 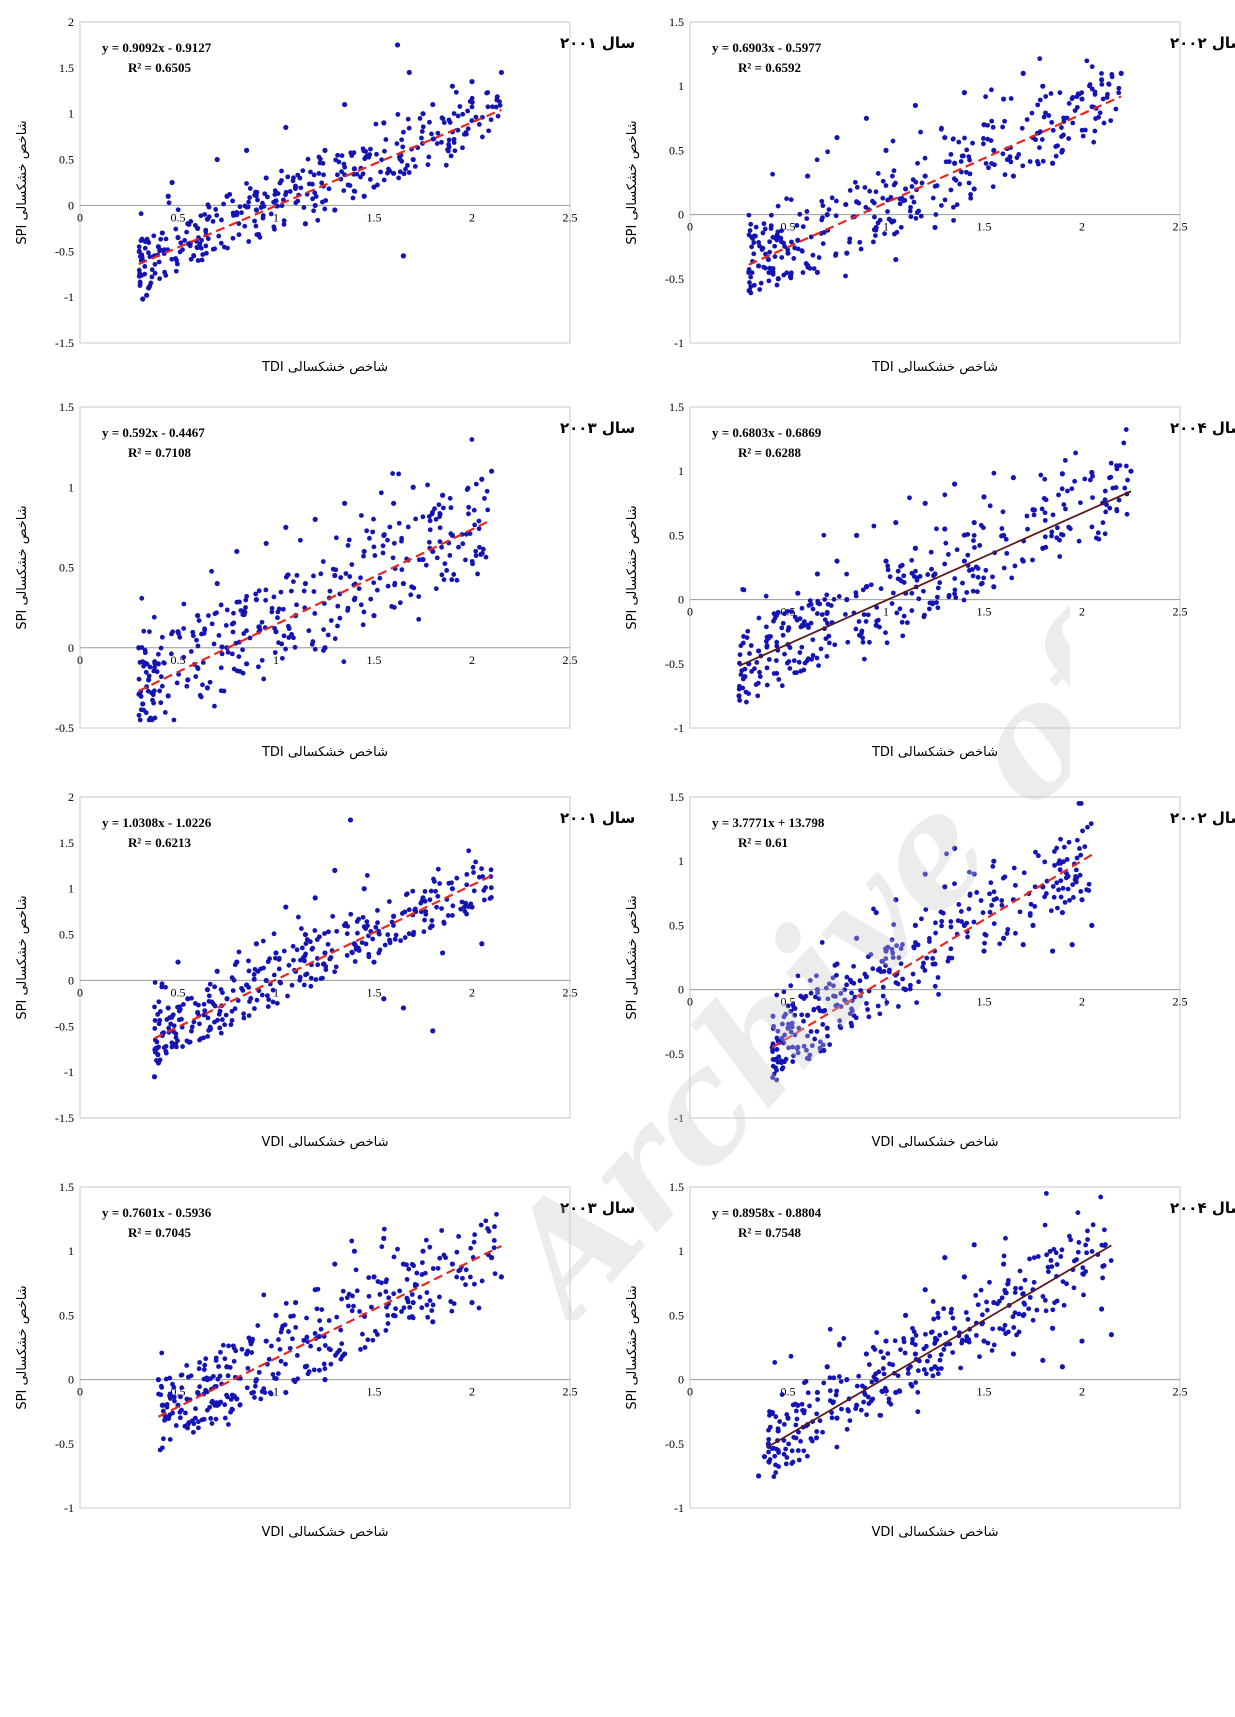 What do you see at coordinates (159, 67) in the screenshot?
I see `r-squared: R² = 0.6505` at bounding box center [159, 67].